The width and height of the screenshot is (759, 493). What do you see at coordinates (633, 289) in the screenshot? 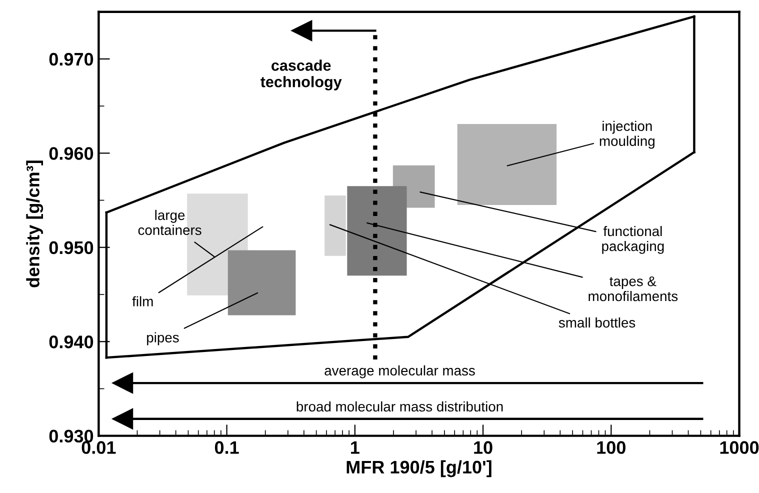
I see `annotation: tapes & monofilaments` at bounding box center [633, 289].